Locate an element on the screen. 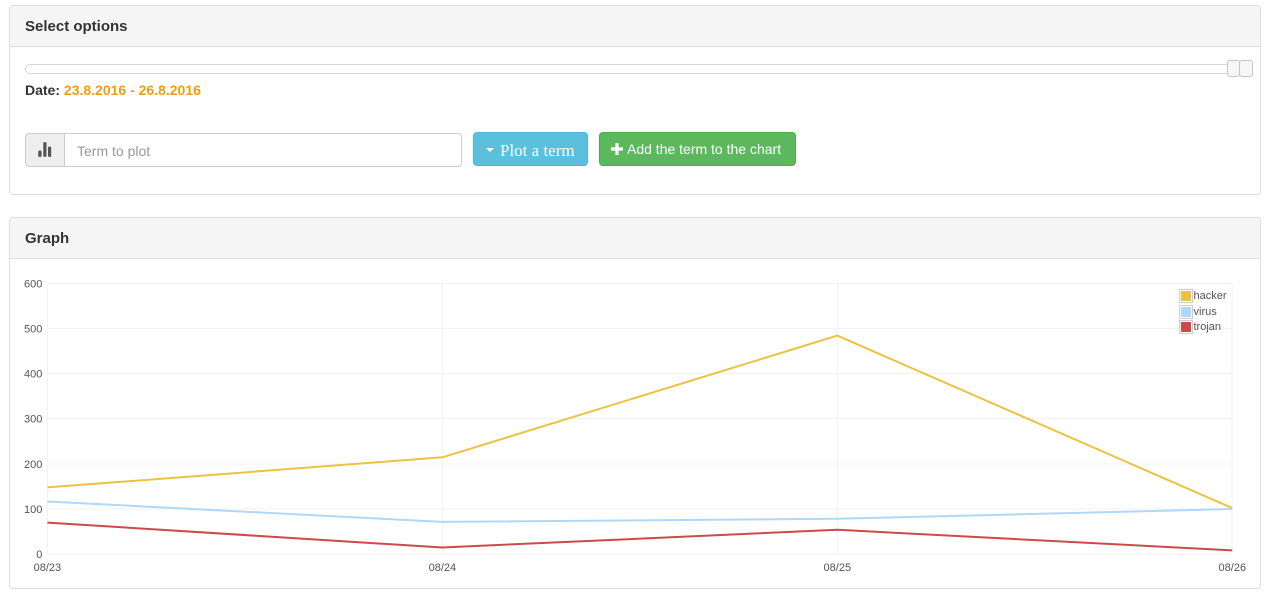  svg-text: 0 is located at coordinates (39, 555).